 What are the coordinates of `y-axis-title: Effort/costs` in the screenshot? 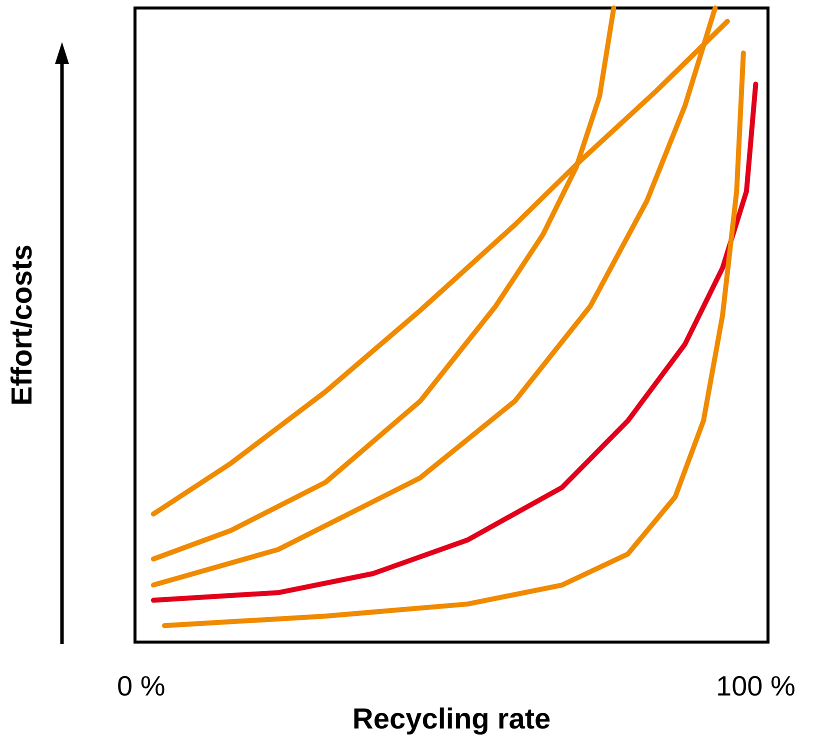 It's located at (22, 325).